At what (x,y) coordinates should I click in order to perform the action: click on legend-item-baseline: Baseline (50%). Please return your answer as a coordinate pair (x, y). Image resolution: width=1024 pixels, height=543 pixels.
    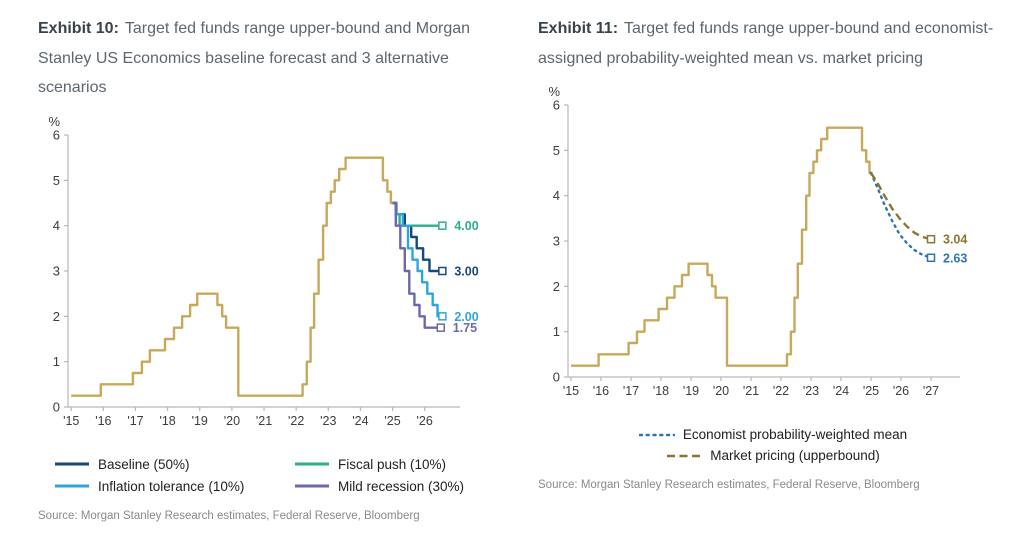
    Looking at the image, I should click on (174, 464).